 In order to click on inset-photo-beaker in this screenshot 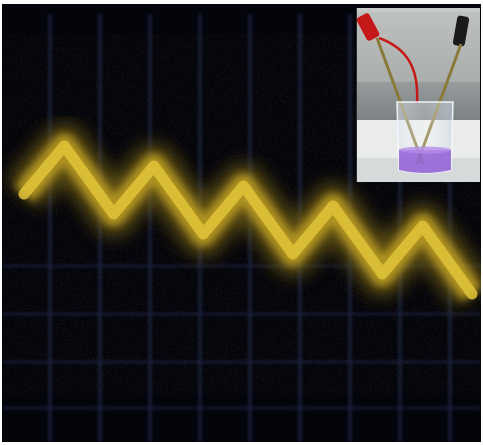, I will do `click(418, 95)`.